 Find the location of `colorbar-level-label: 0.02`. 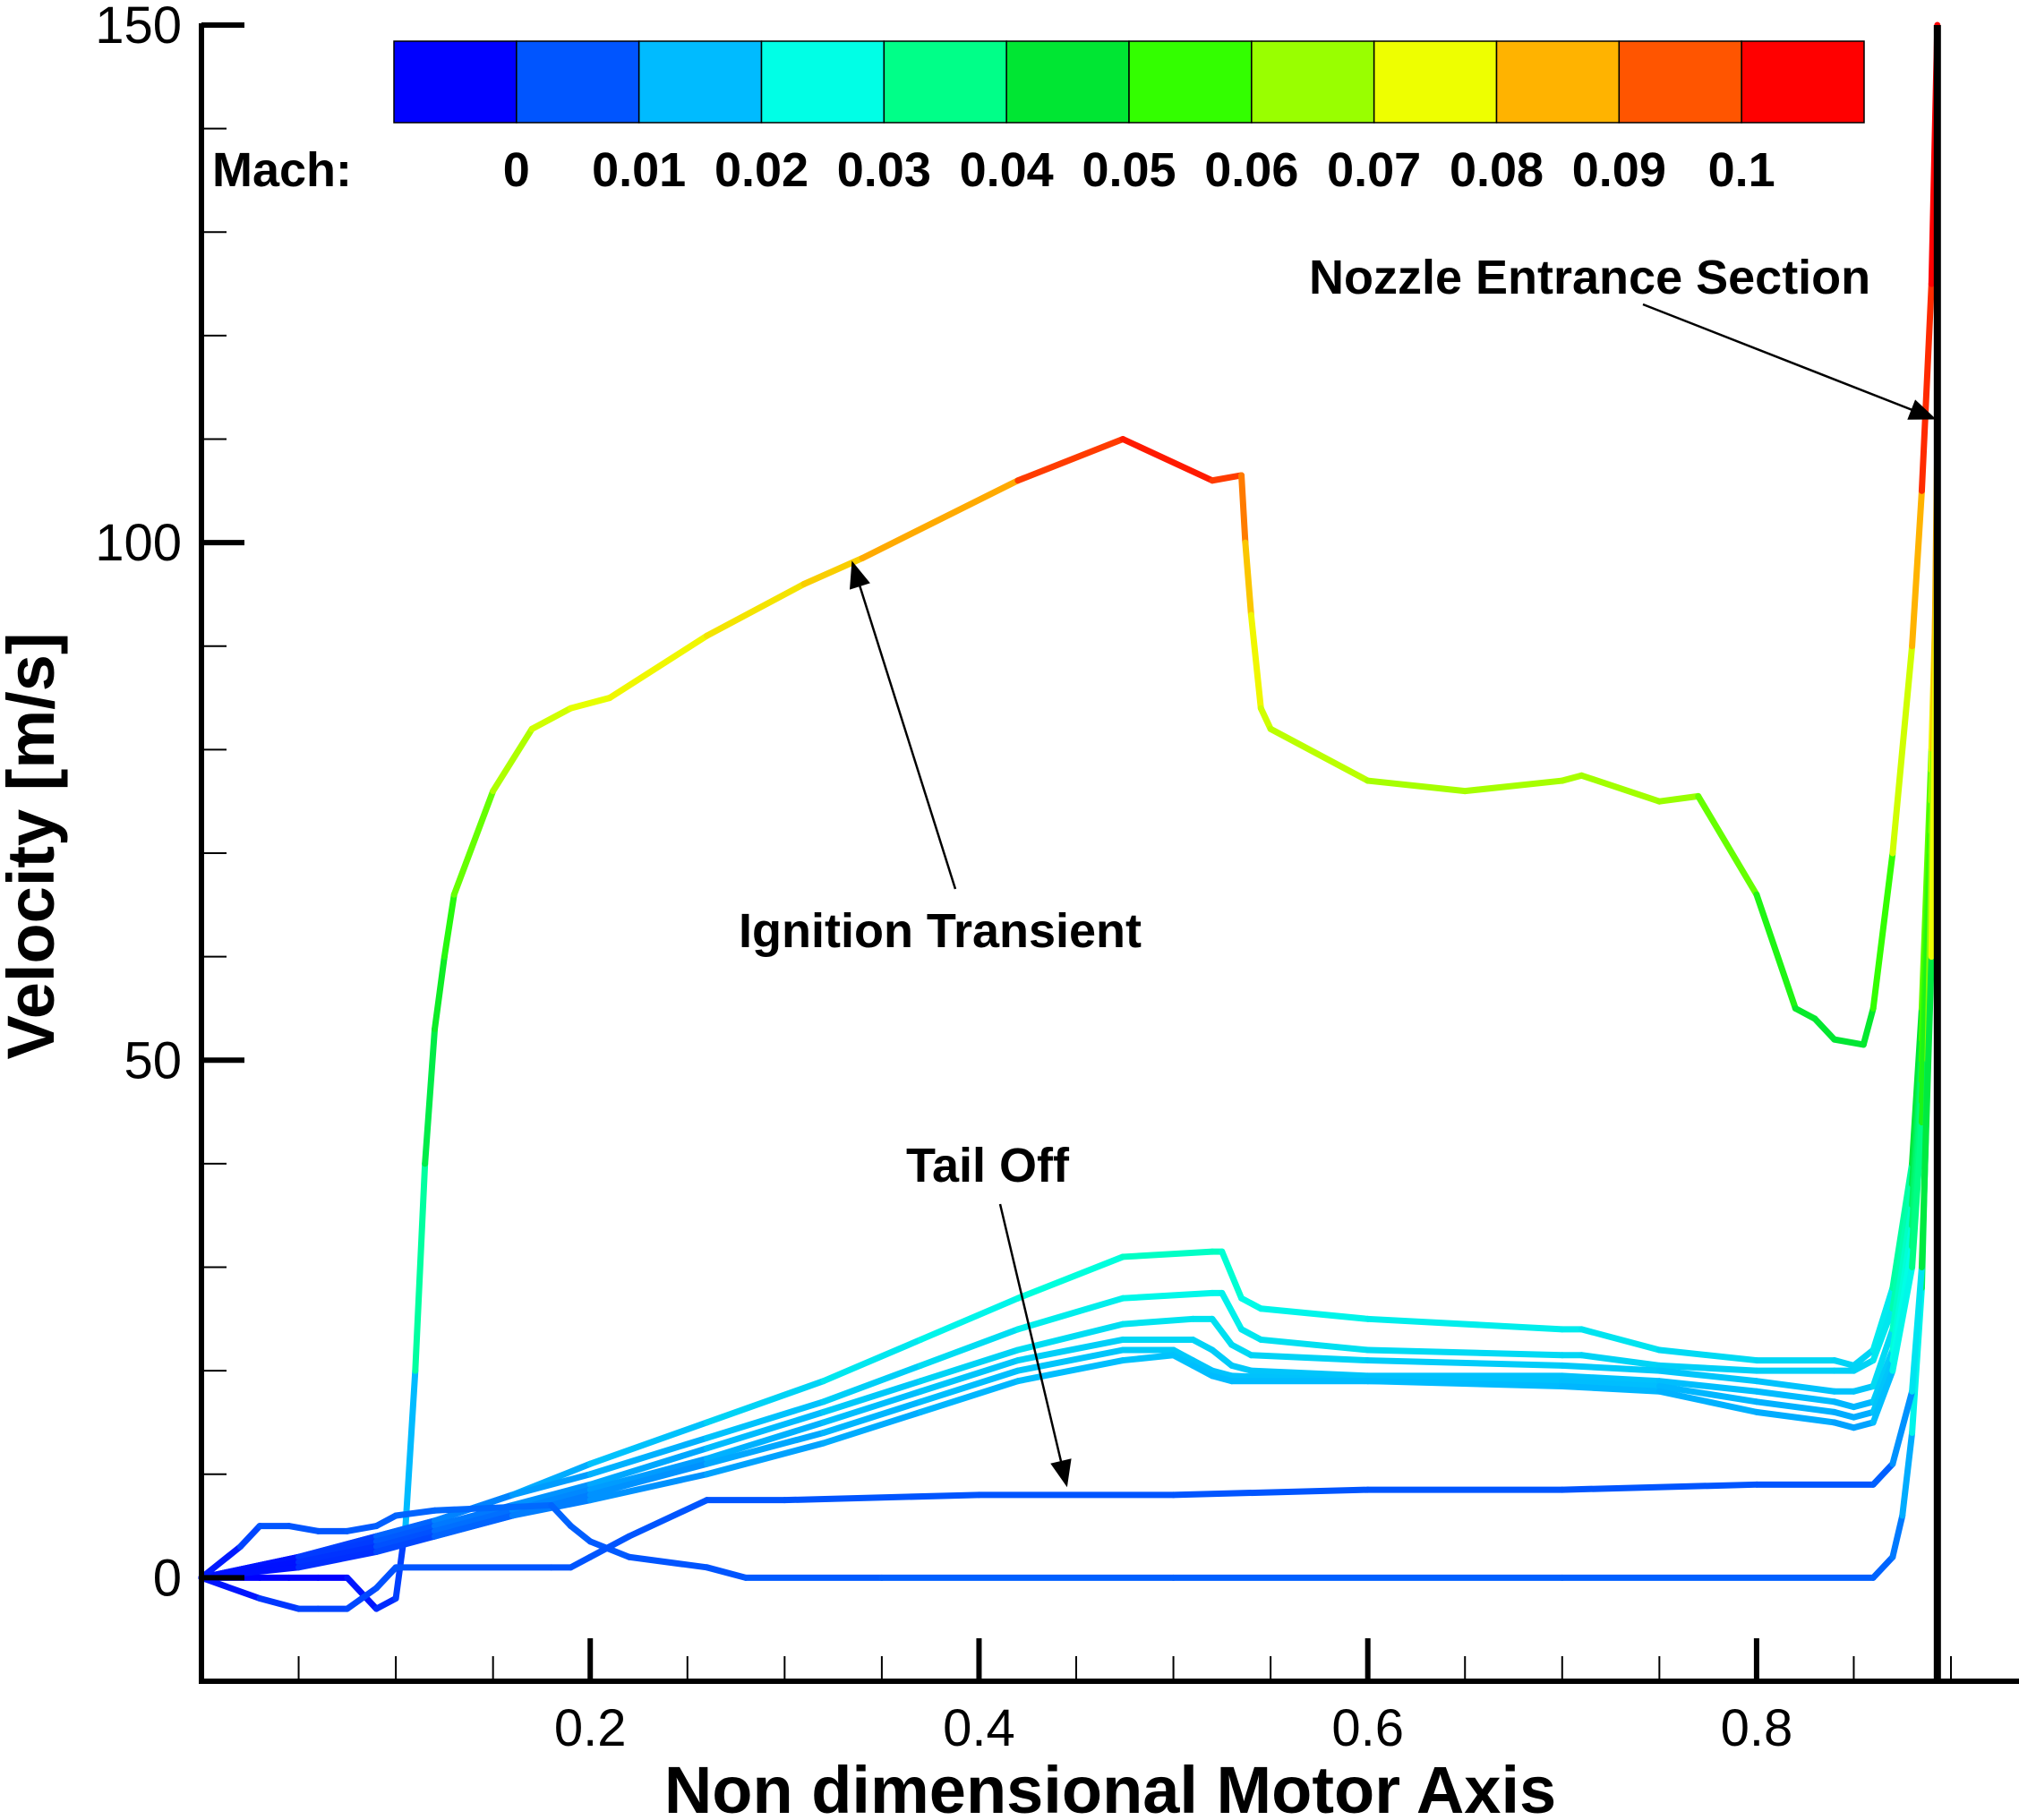

colorbar-level-label: 0.02 is located at coordinates (761, 170).